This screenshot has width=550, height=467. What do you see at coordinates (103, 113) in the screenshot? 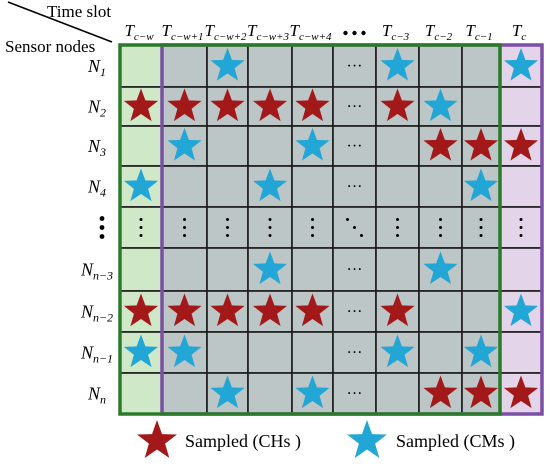
I see `row-header-1-sub: 2` at bounding box center [103, 113].